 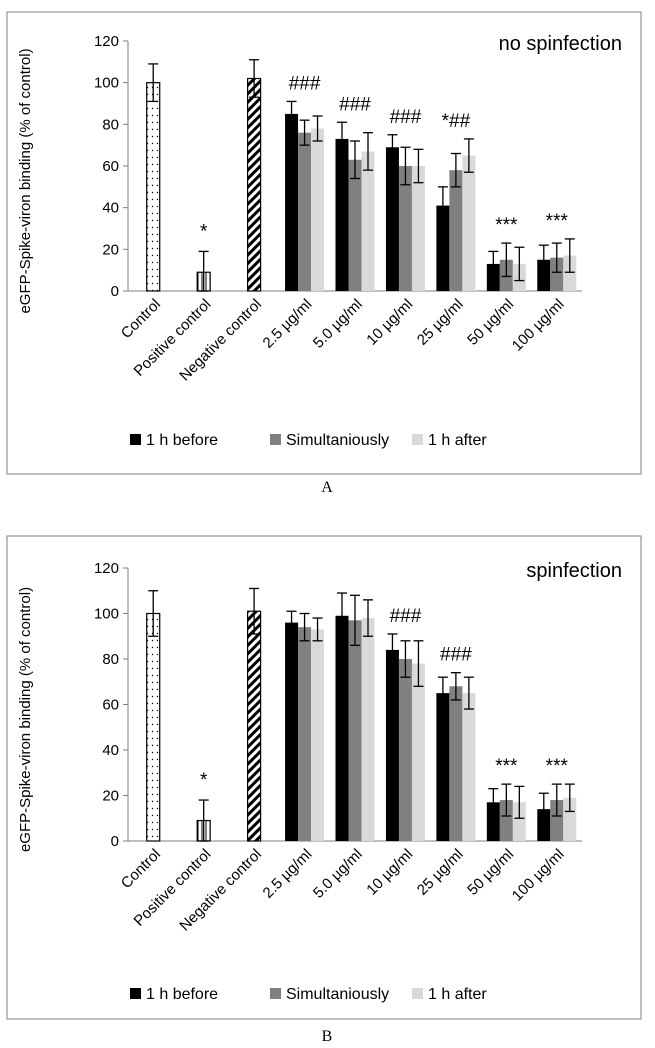 What do you see at coordinates (574, 571) in the screenshot?
I see `panel-corner-text: spinfection` at bounding box center [574, 571].